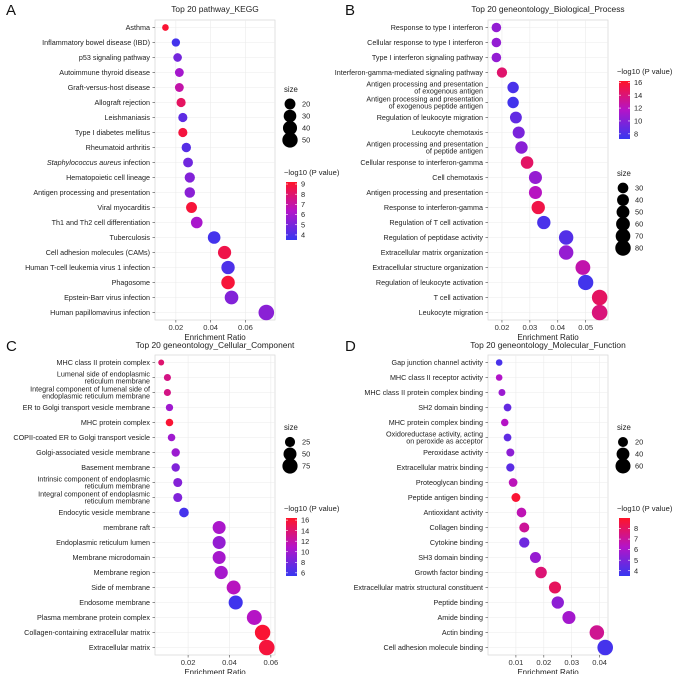  I want to click on panel-a-color-legend-label: 7, so click(303, 204).